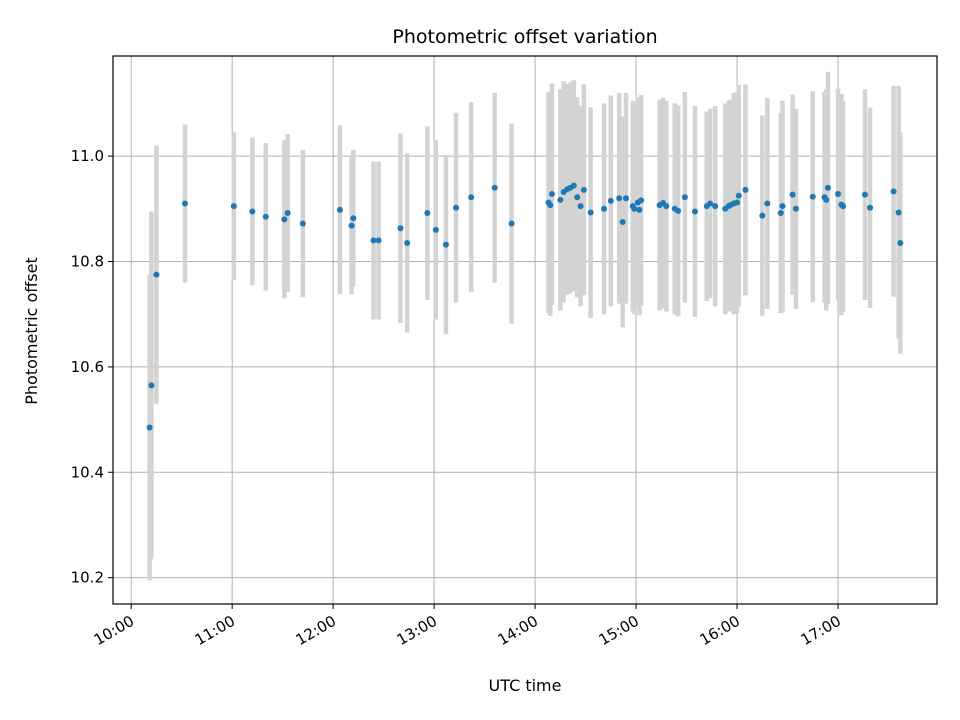  I want to click on chart-title: Photometric offset variation, so click(524, 37).